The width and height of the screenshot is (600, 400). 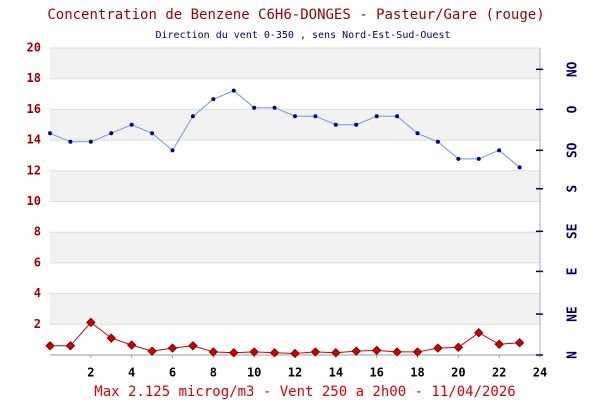 What do you see at coordinates (540, 373) in the screenshot?
I see `x-tick-label: 24` at bounding box center [540, 373].